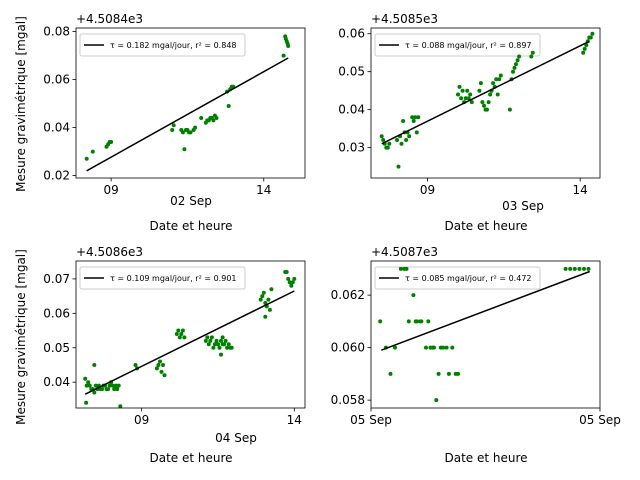 This screenshot has width=640, height=480. What do you see at coordinates (427, 190) in the screenshot?
I see `x-tick-label: 09` at bounding box center [427, 190].